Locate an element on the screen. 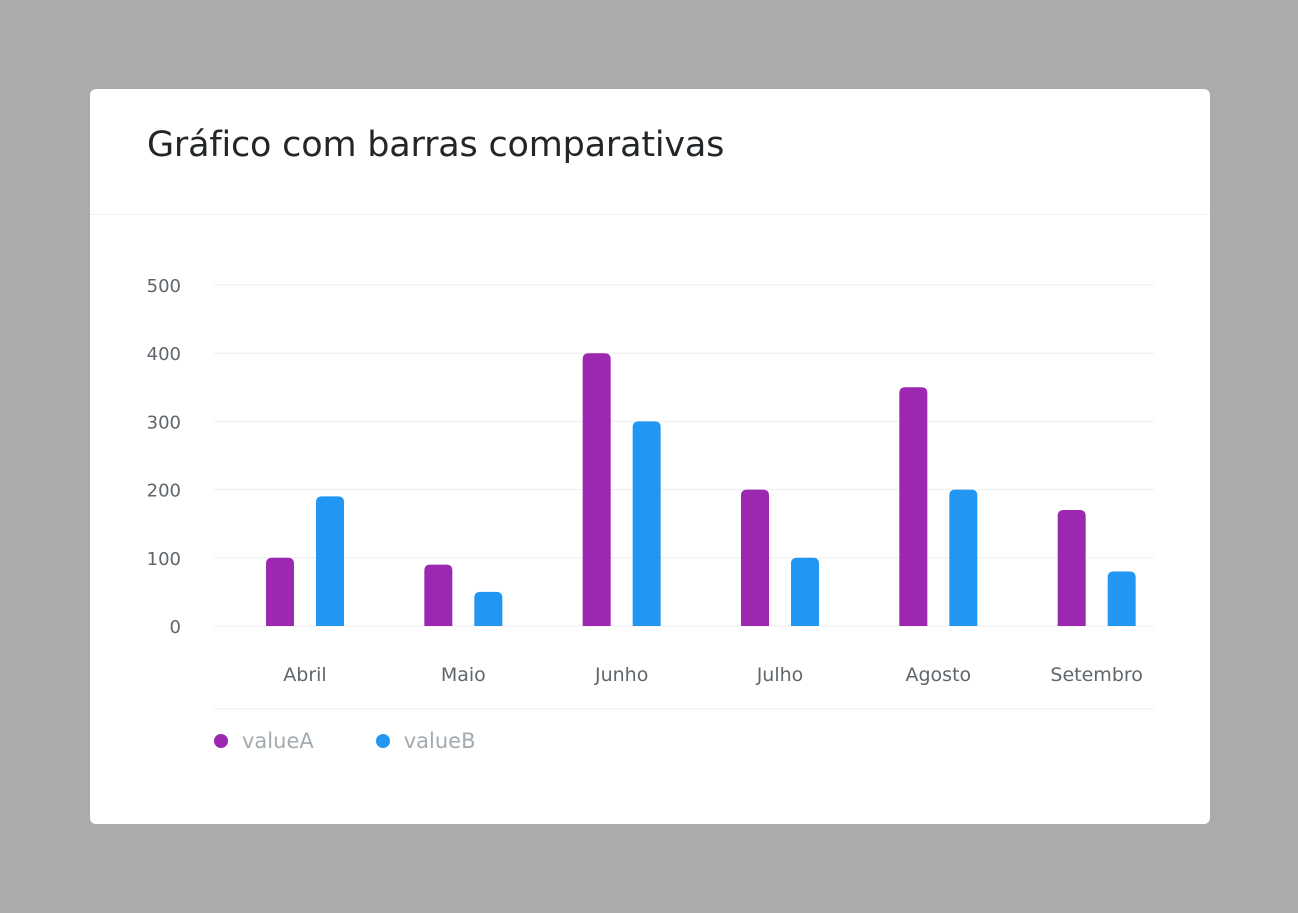 The image size is (1298, 913). bar-valueB-maio is located at coordinates (488, 608).